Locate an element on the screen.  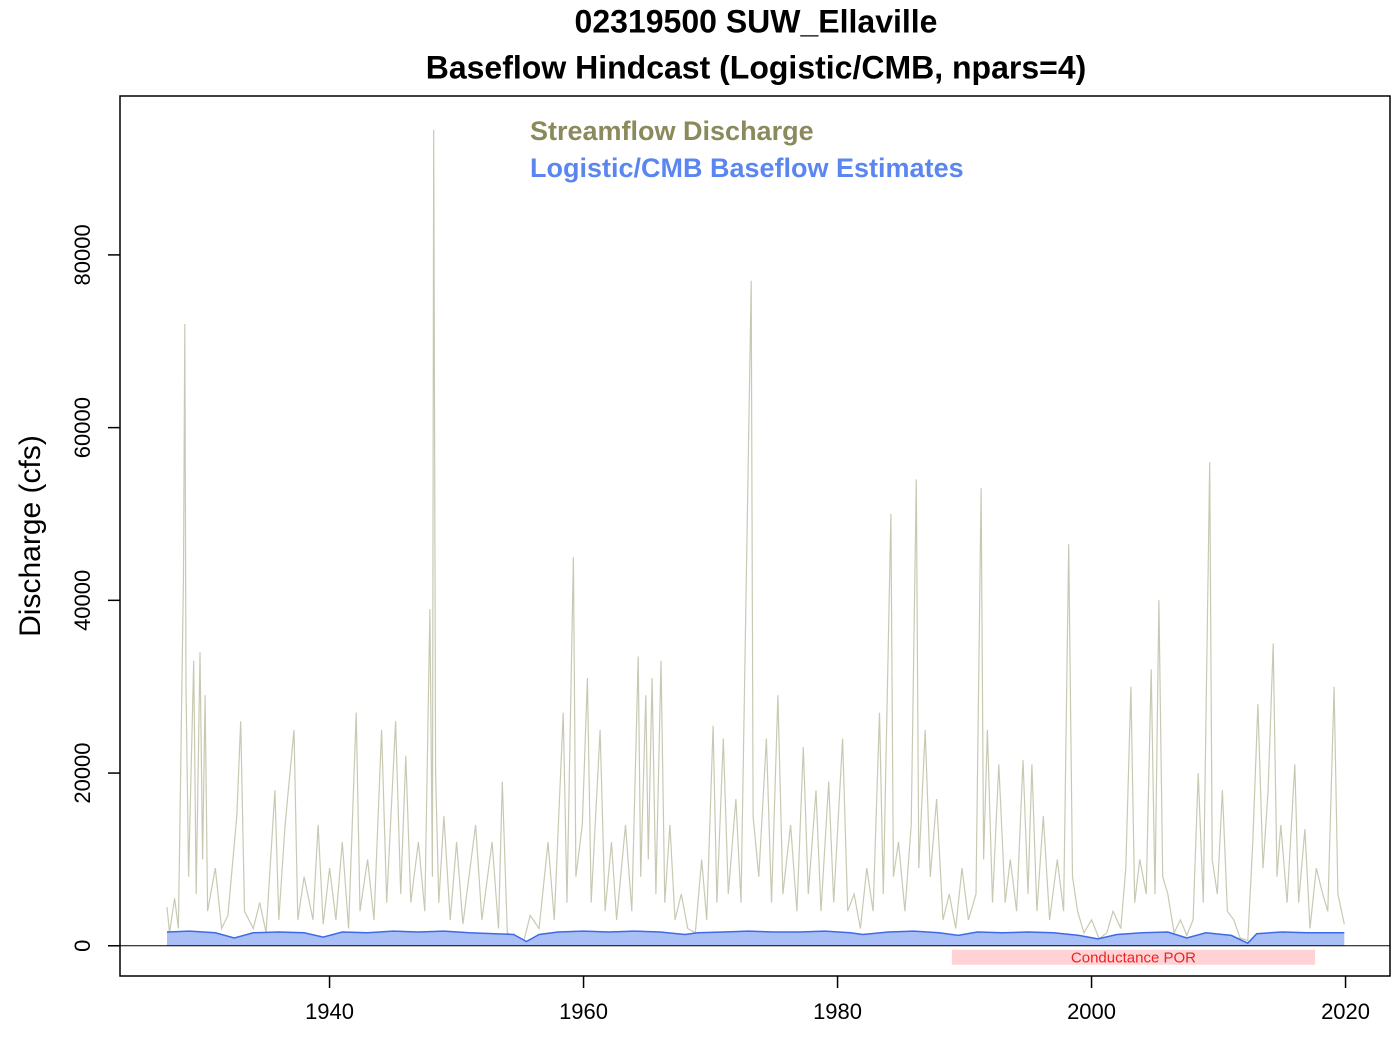
baseflow-area is located at coordinates (755, 938).